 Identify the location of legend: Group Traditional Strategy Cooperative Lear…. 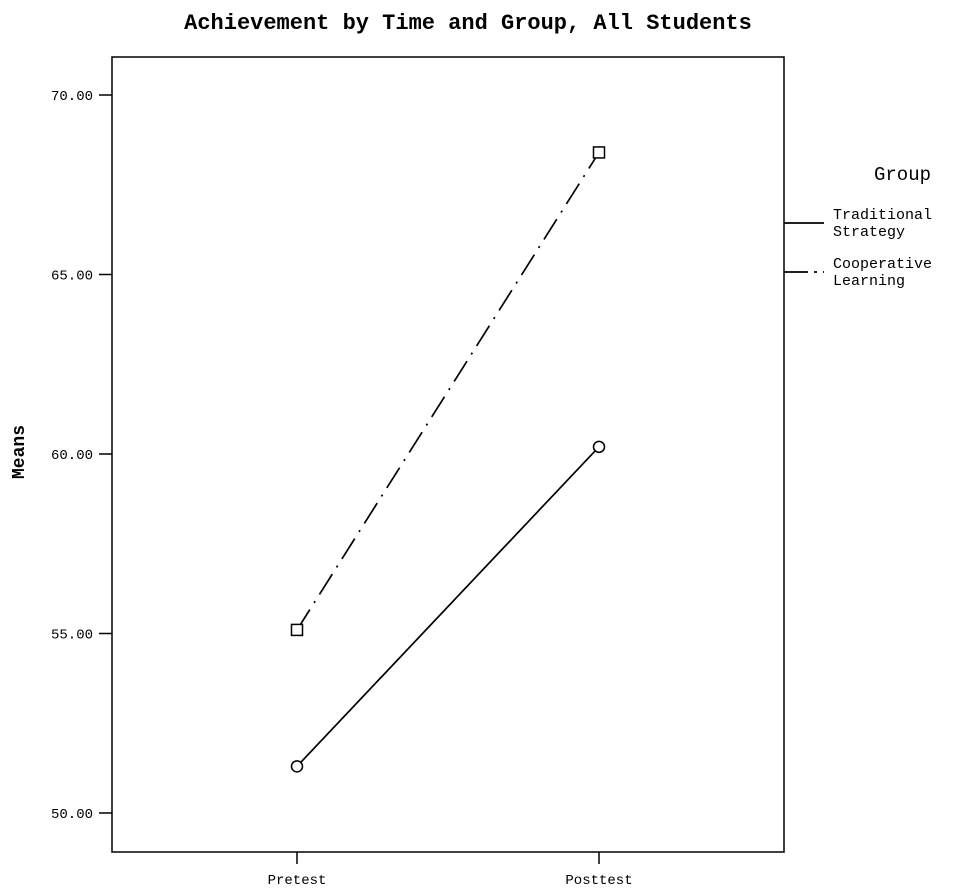
(858, 227).